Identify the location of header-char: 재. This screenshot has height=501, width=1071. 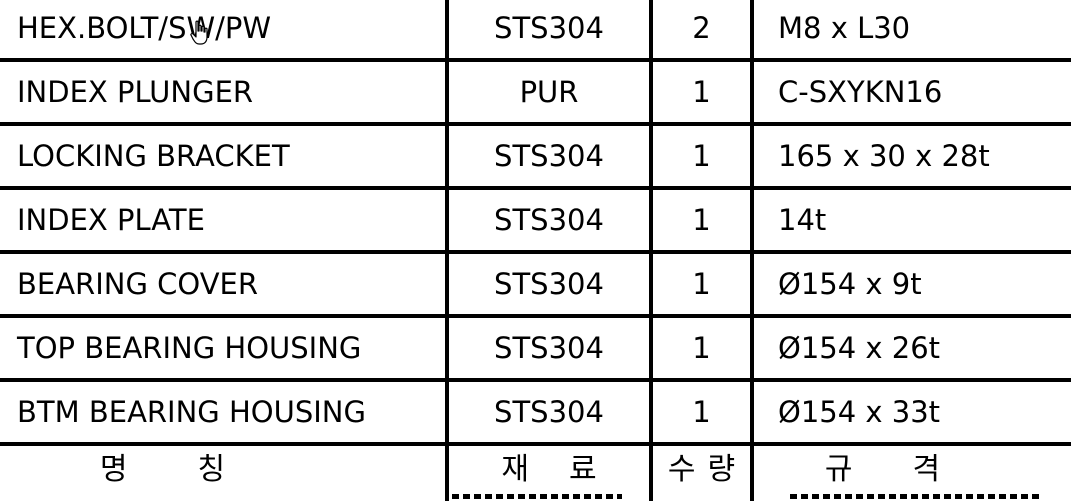
(515, 469).